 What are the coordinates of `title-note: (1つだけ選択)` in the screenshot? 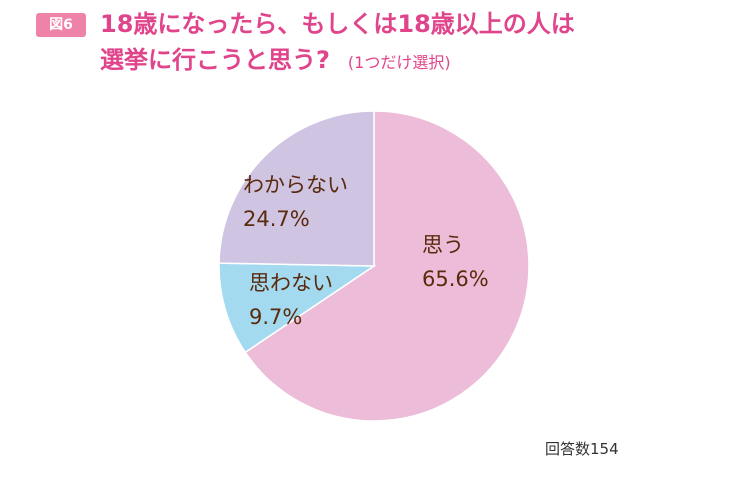 It's located at (399, 62).